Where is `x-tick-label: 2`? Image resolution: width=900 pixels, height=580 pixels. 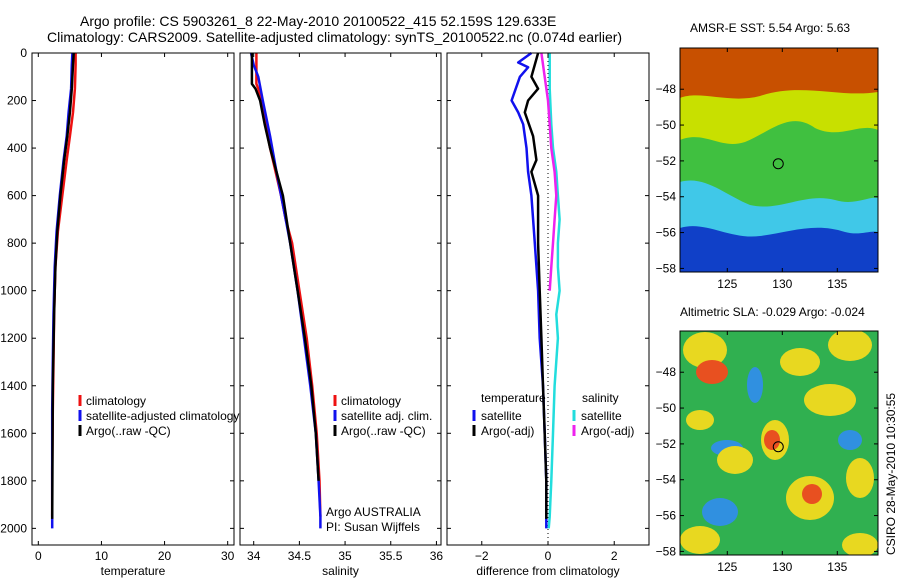
x-tick-label: 2 is located at coordinates (614, 556).